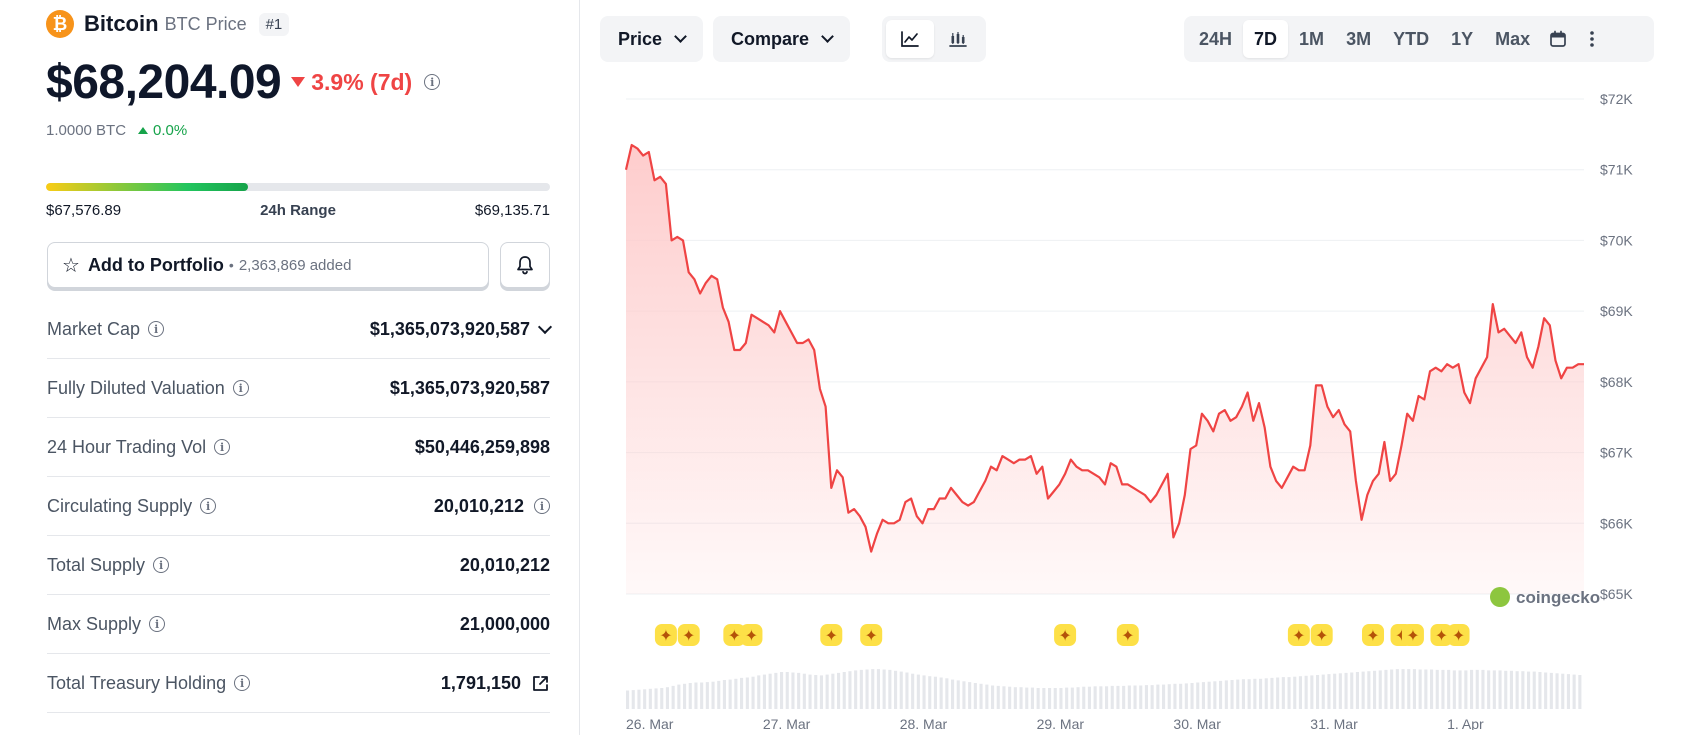 This screenshot has height=735, width=1693. What do you see at coordinates (1616, 311) in the screenshot?
I see `y-tick-label: $69K` at bounding box center [1616, 311].